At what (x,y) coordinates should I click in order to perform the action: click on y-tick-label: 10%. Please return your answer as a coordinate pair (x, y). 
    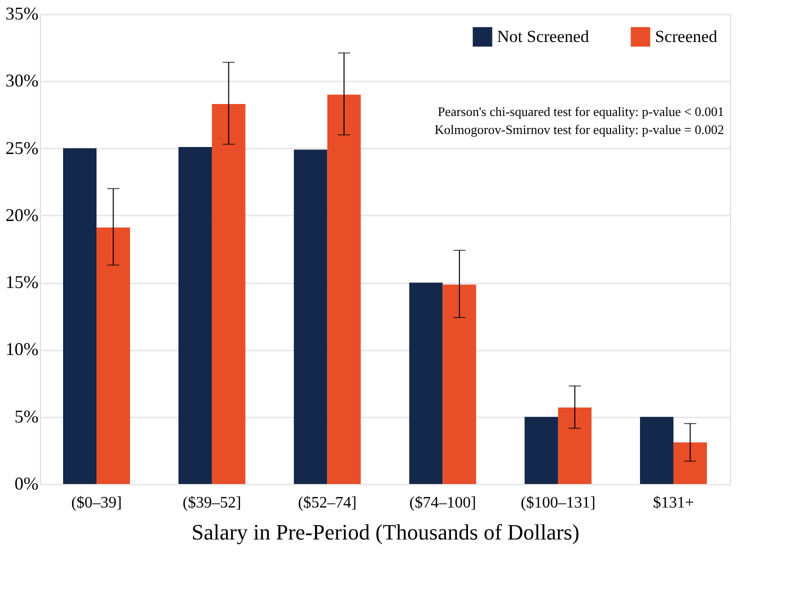
    Looking at the image, I should click on (22, 349).